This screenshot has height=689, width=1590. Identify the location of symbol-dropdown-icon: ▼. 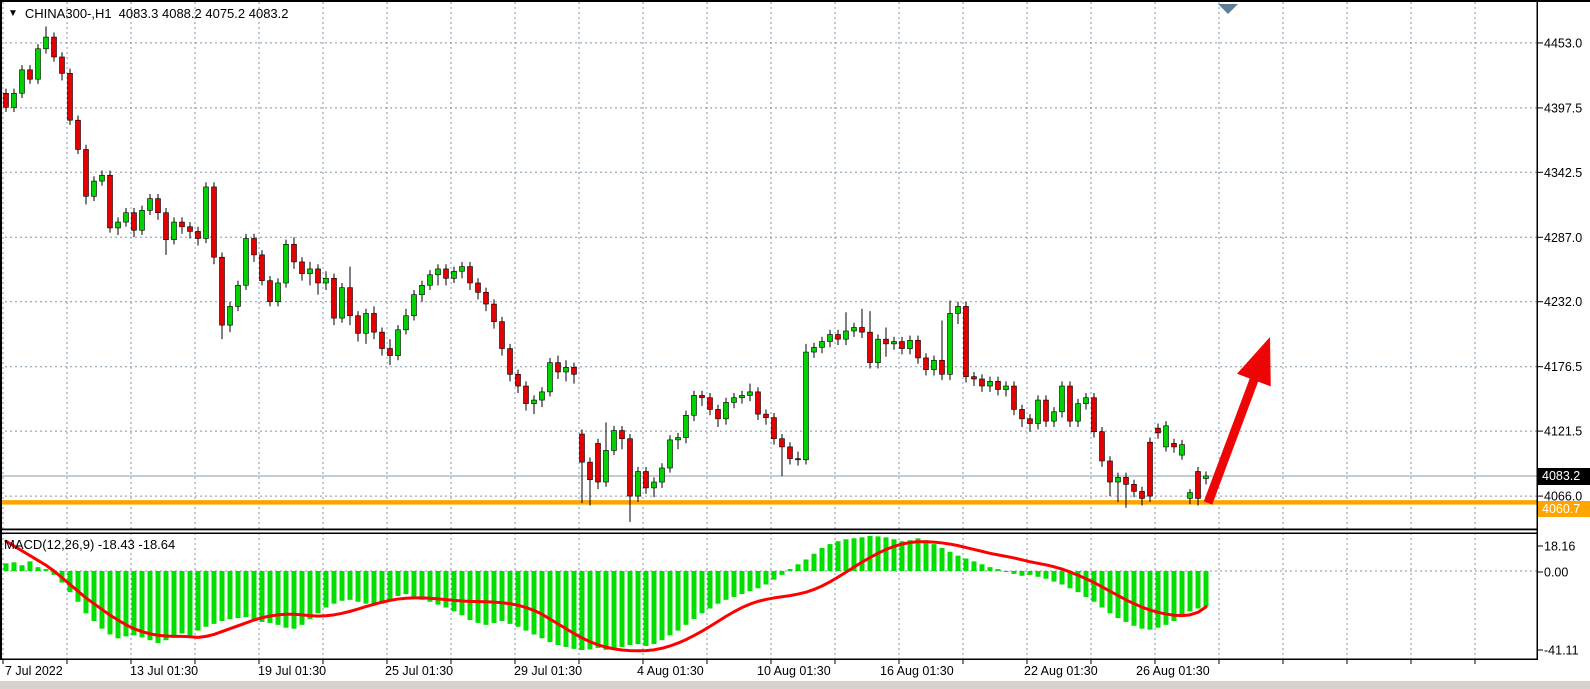
(13, 13).